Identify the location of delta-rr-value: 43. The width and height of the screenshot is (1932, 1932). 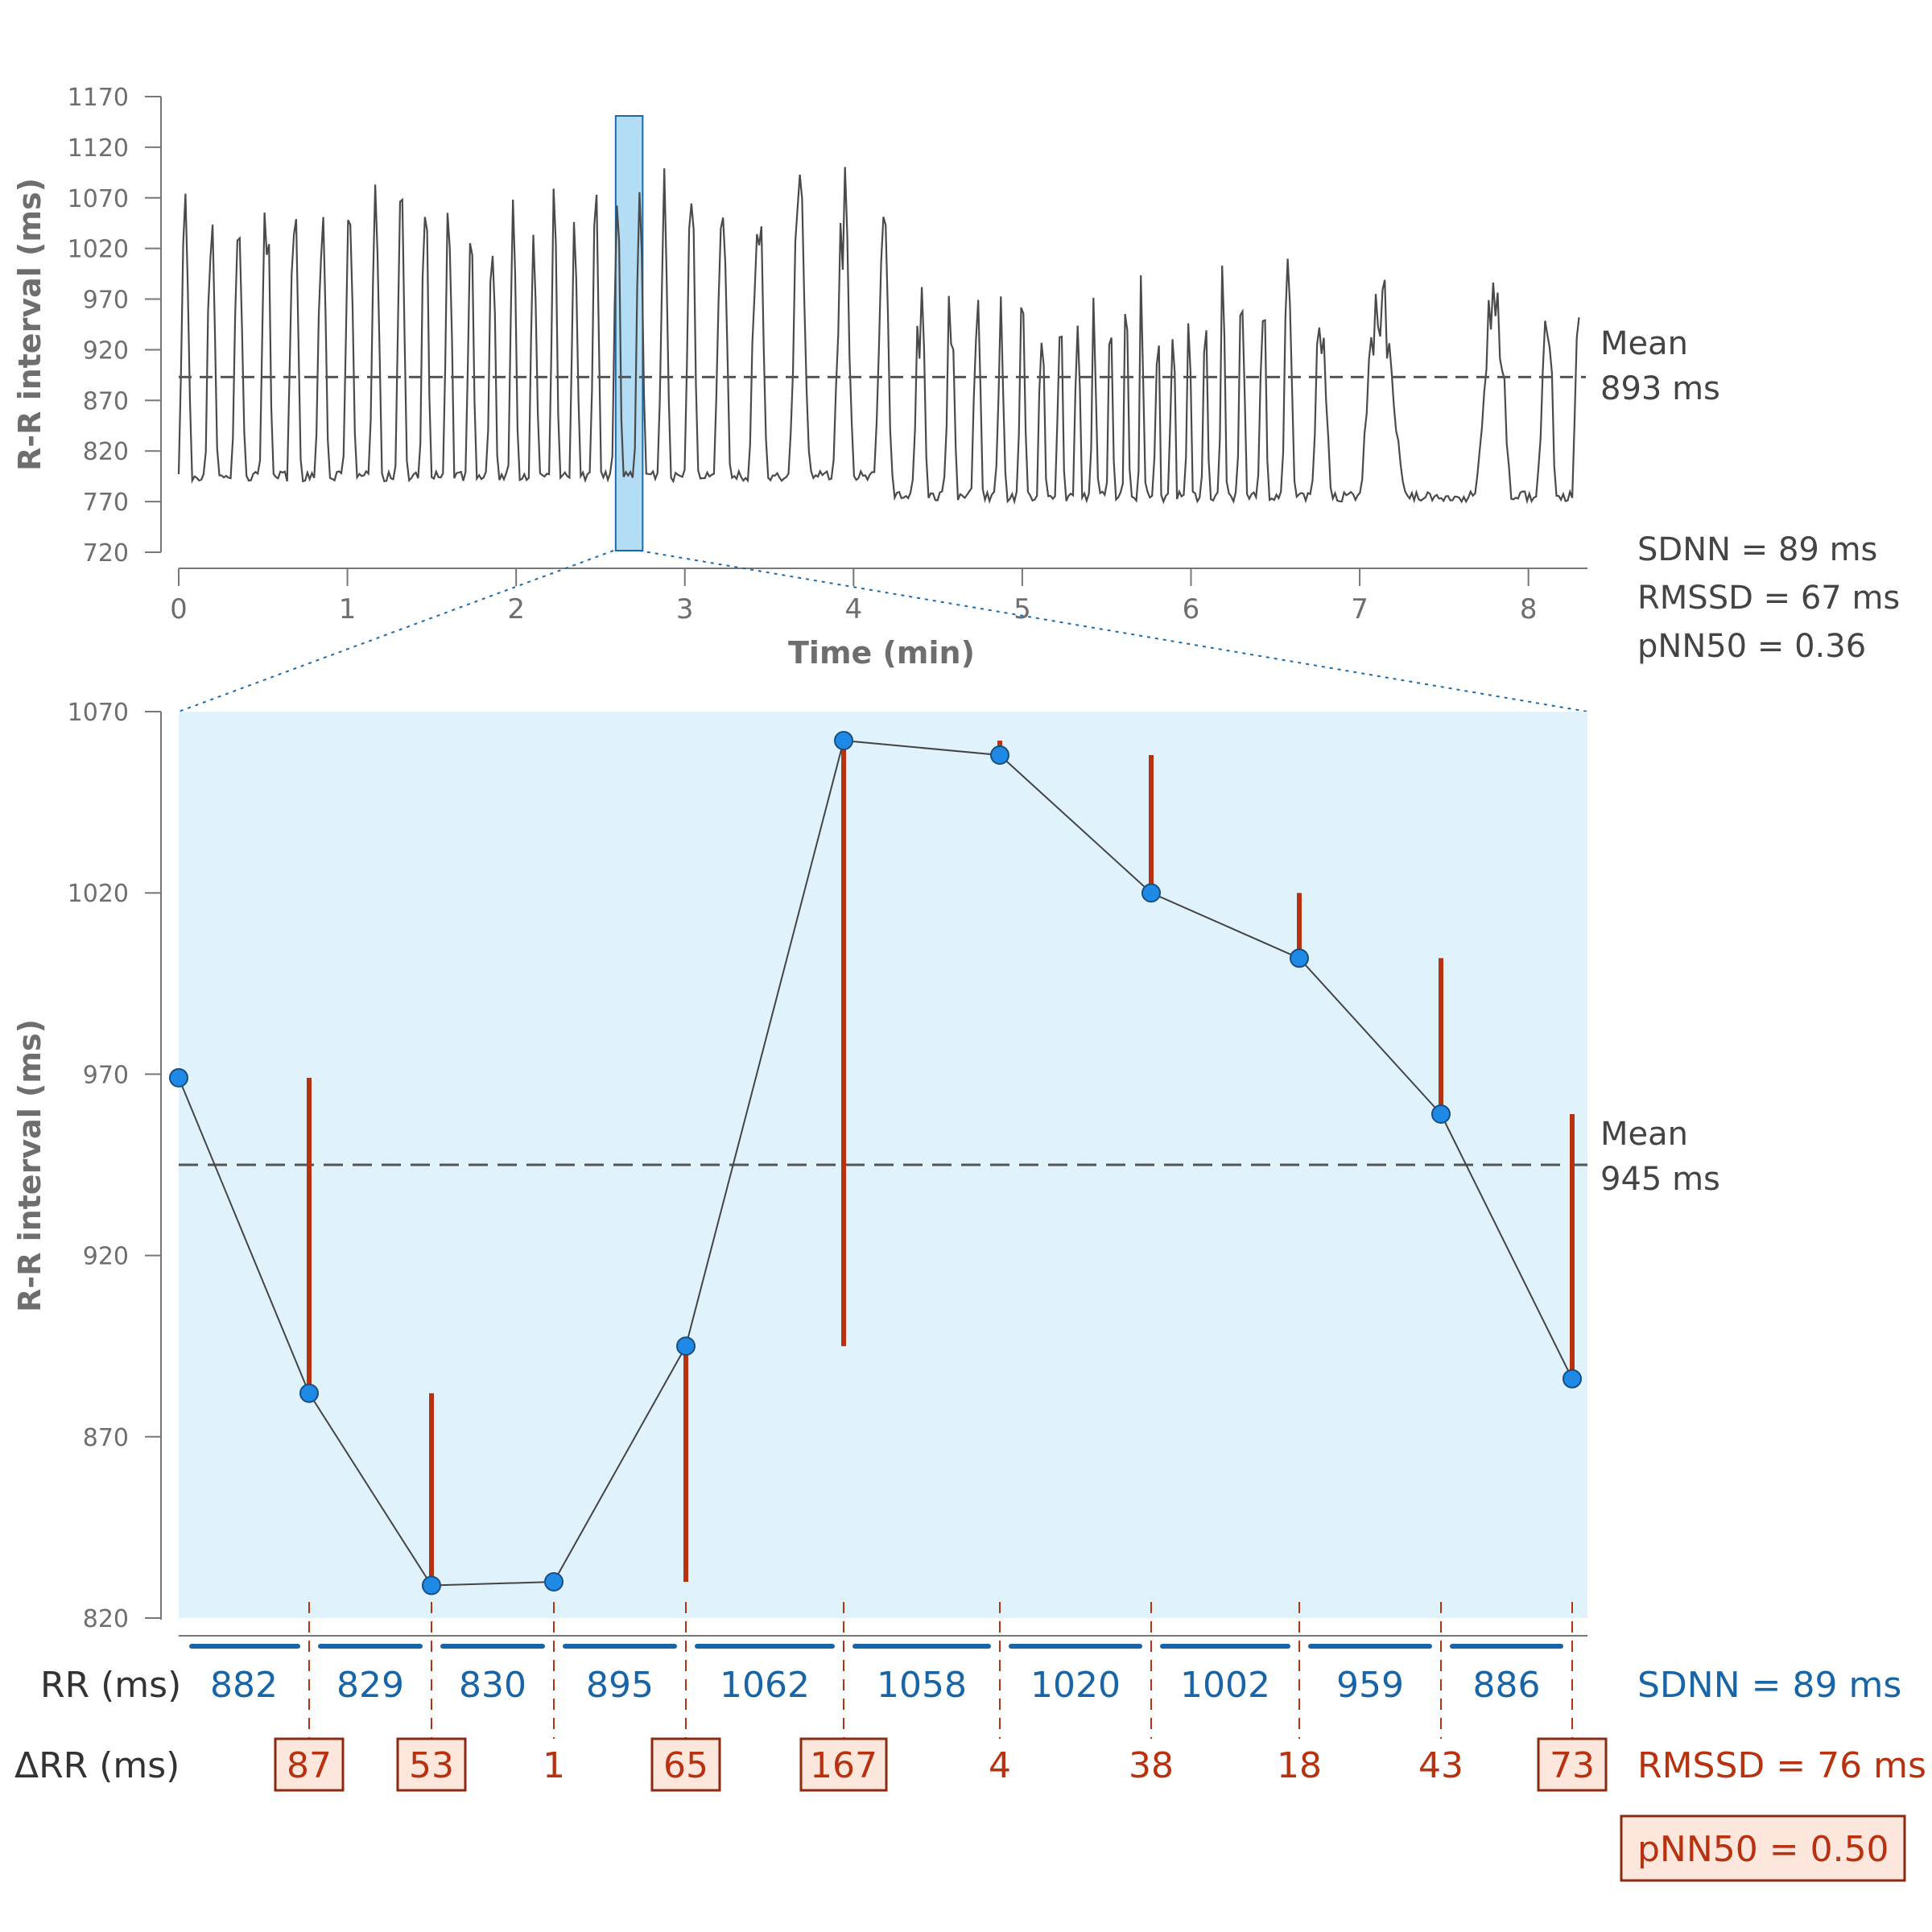
(1440, 1766).